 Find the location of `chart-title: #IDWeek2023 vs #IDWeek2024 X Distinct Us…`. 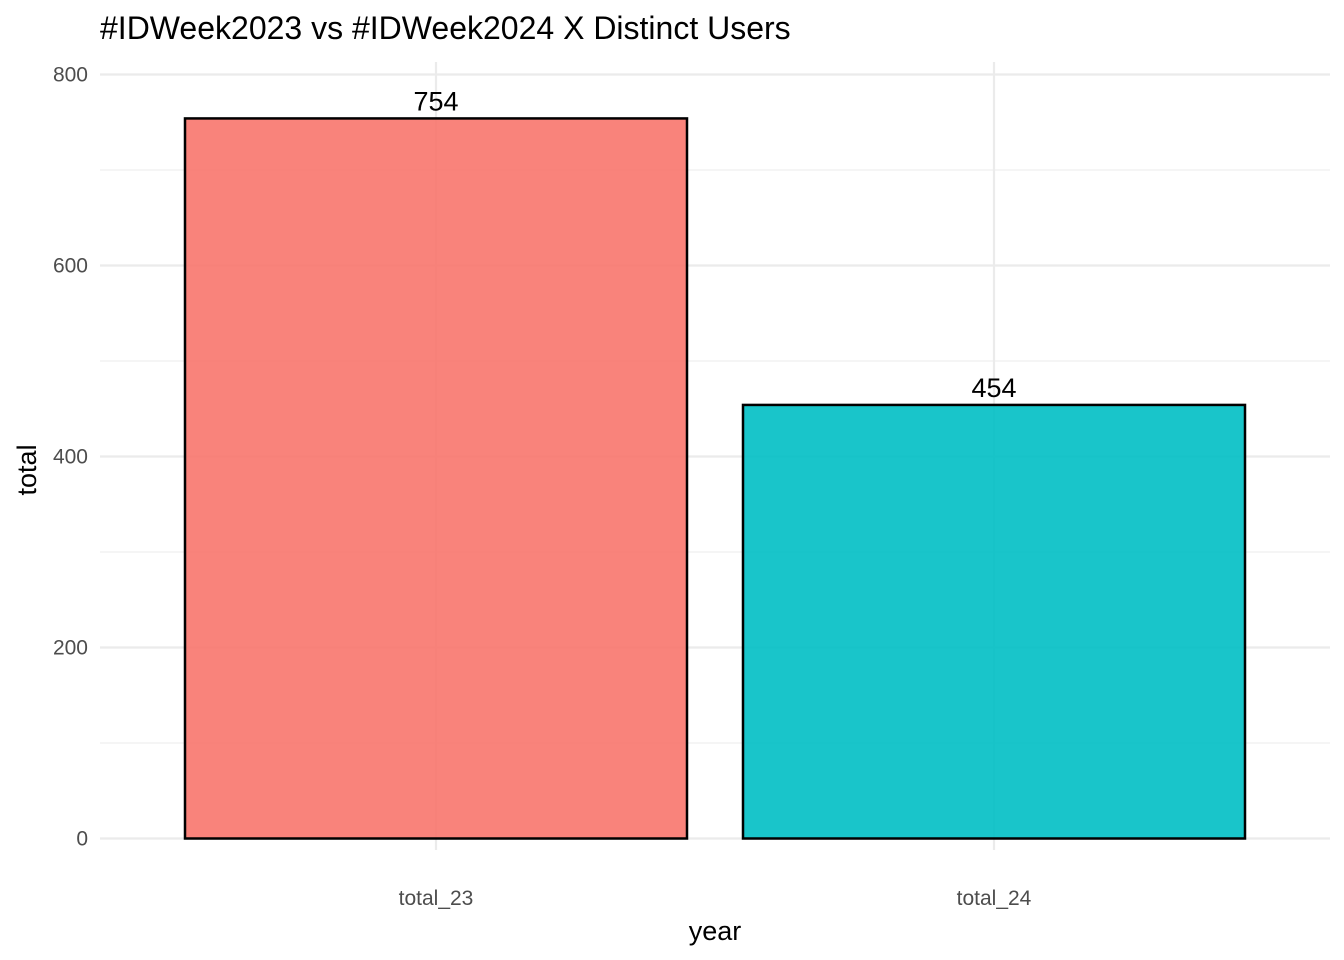

chart-title: #IDWeek2023 vs #IDWeek2024 X Distinct Us… is located at coordinates (445, 28).